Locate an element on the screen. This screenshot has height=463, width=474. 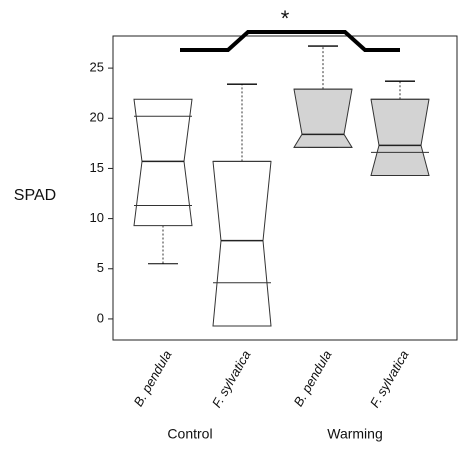
y-tick-label: 10 is located at coordinates (97, 217).